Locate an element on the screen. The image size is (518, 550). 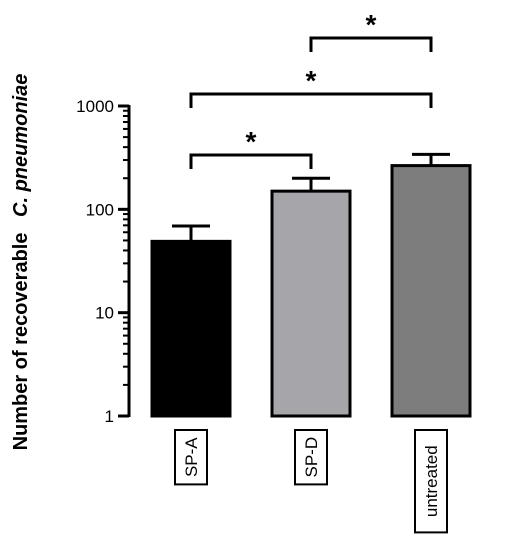
y-tick-label: 1000 is located at coordinates (95, 106).